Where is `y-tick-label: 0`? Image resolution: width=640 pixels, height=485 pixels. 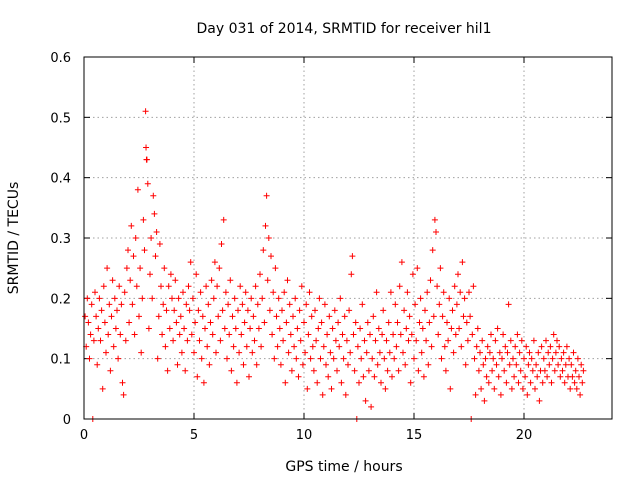 y-tick-label: 0 is located at coordinates (67, 420).